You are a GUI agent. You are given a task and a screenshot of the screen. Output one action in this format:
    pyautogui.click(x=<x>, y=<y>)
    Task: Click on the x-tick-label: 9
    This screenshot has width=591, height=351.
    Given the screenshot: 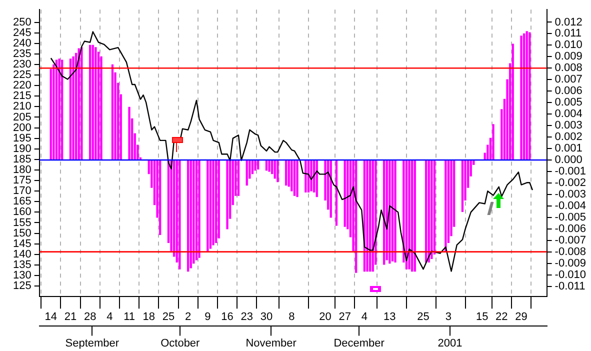 What is the action you would take?
    pyautogui.click(x=207, y=317)
    